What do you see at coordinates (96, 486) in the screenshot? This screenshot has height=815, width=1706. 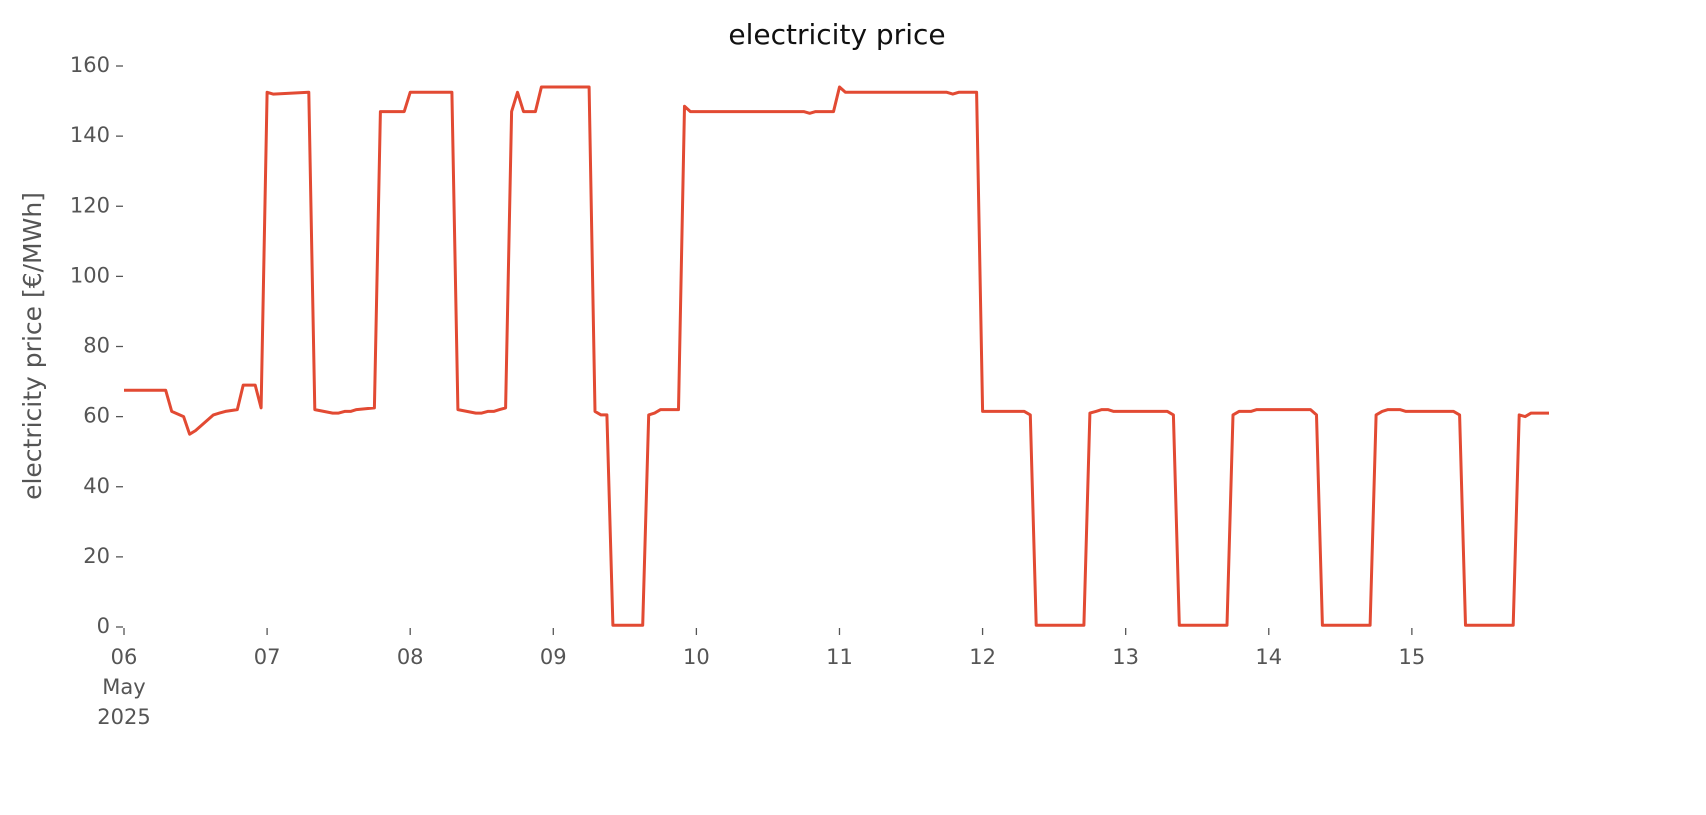 I see `y-tick-label: 40` at bounding box center [96, 486].